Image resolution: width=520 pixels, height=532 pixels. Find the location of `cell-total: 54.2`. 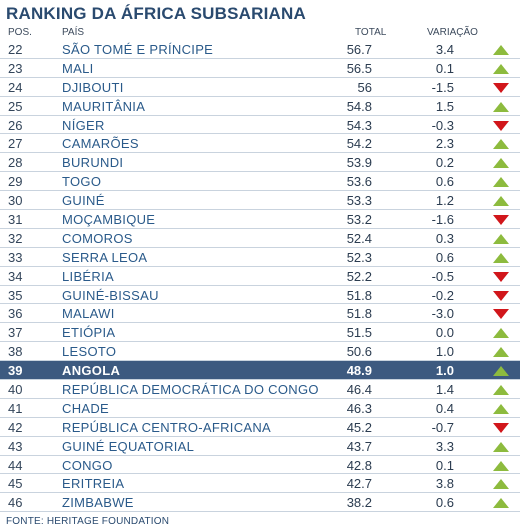

cell-total: 54.2 is located at coordinates (359, 144).